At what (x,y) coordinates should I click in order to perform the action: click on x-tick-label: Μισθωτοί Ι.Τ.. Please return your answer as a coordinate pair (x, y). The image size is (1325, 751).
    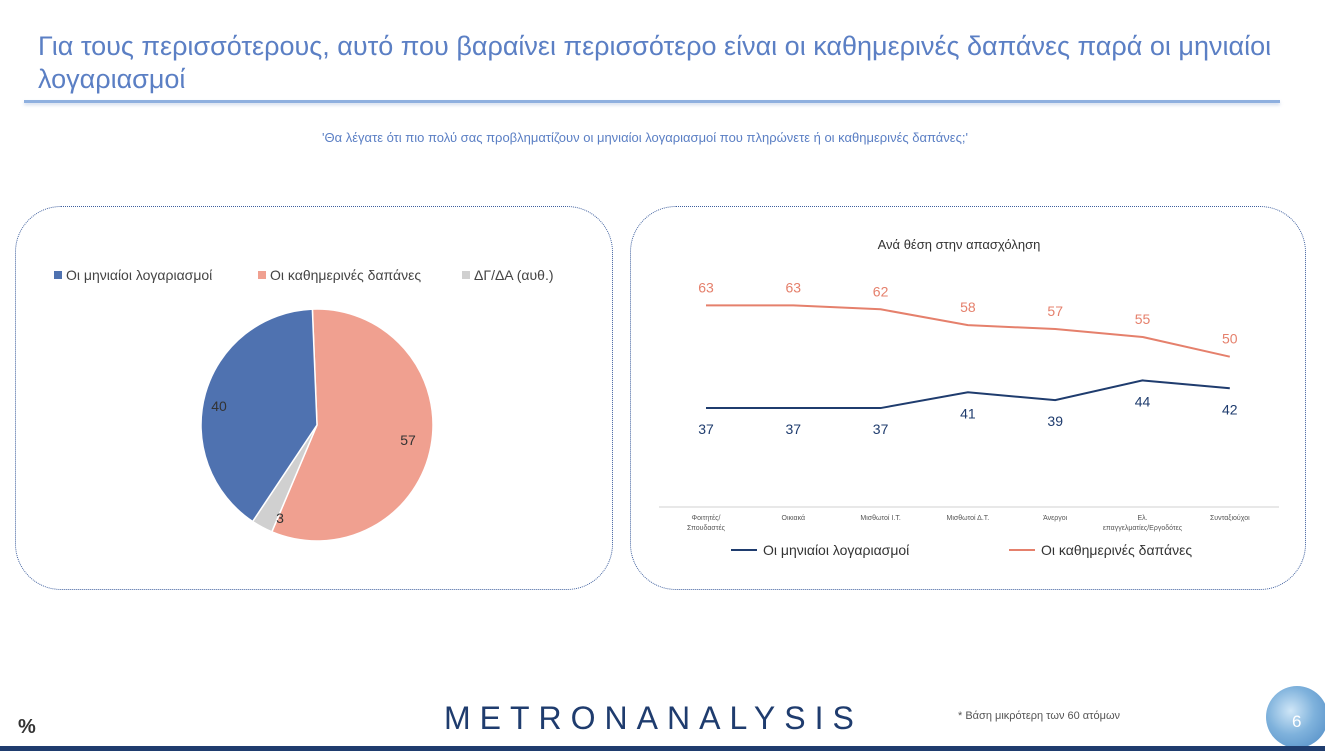
    Looking at the image, I should click on (880, 518).